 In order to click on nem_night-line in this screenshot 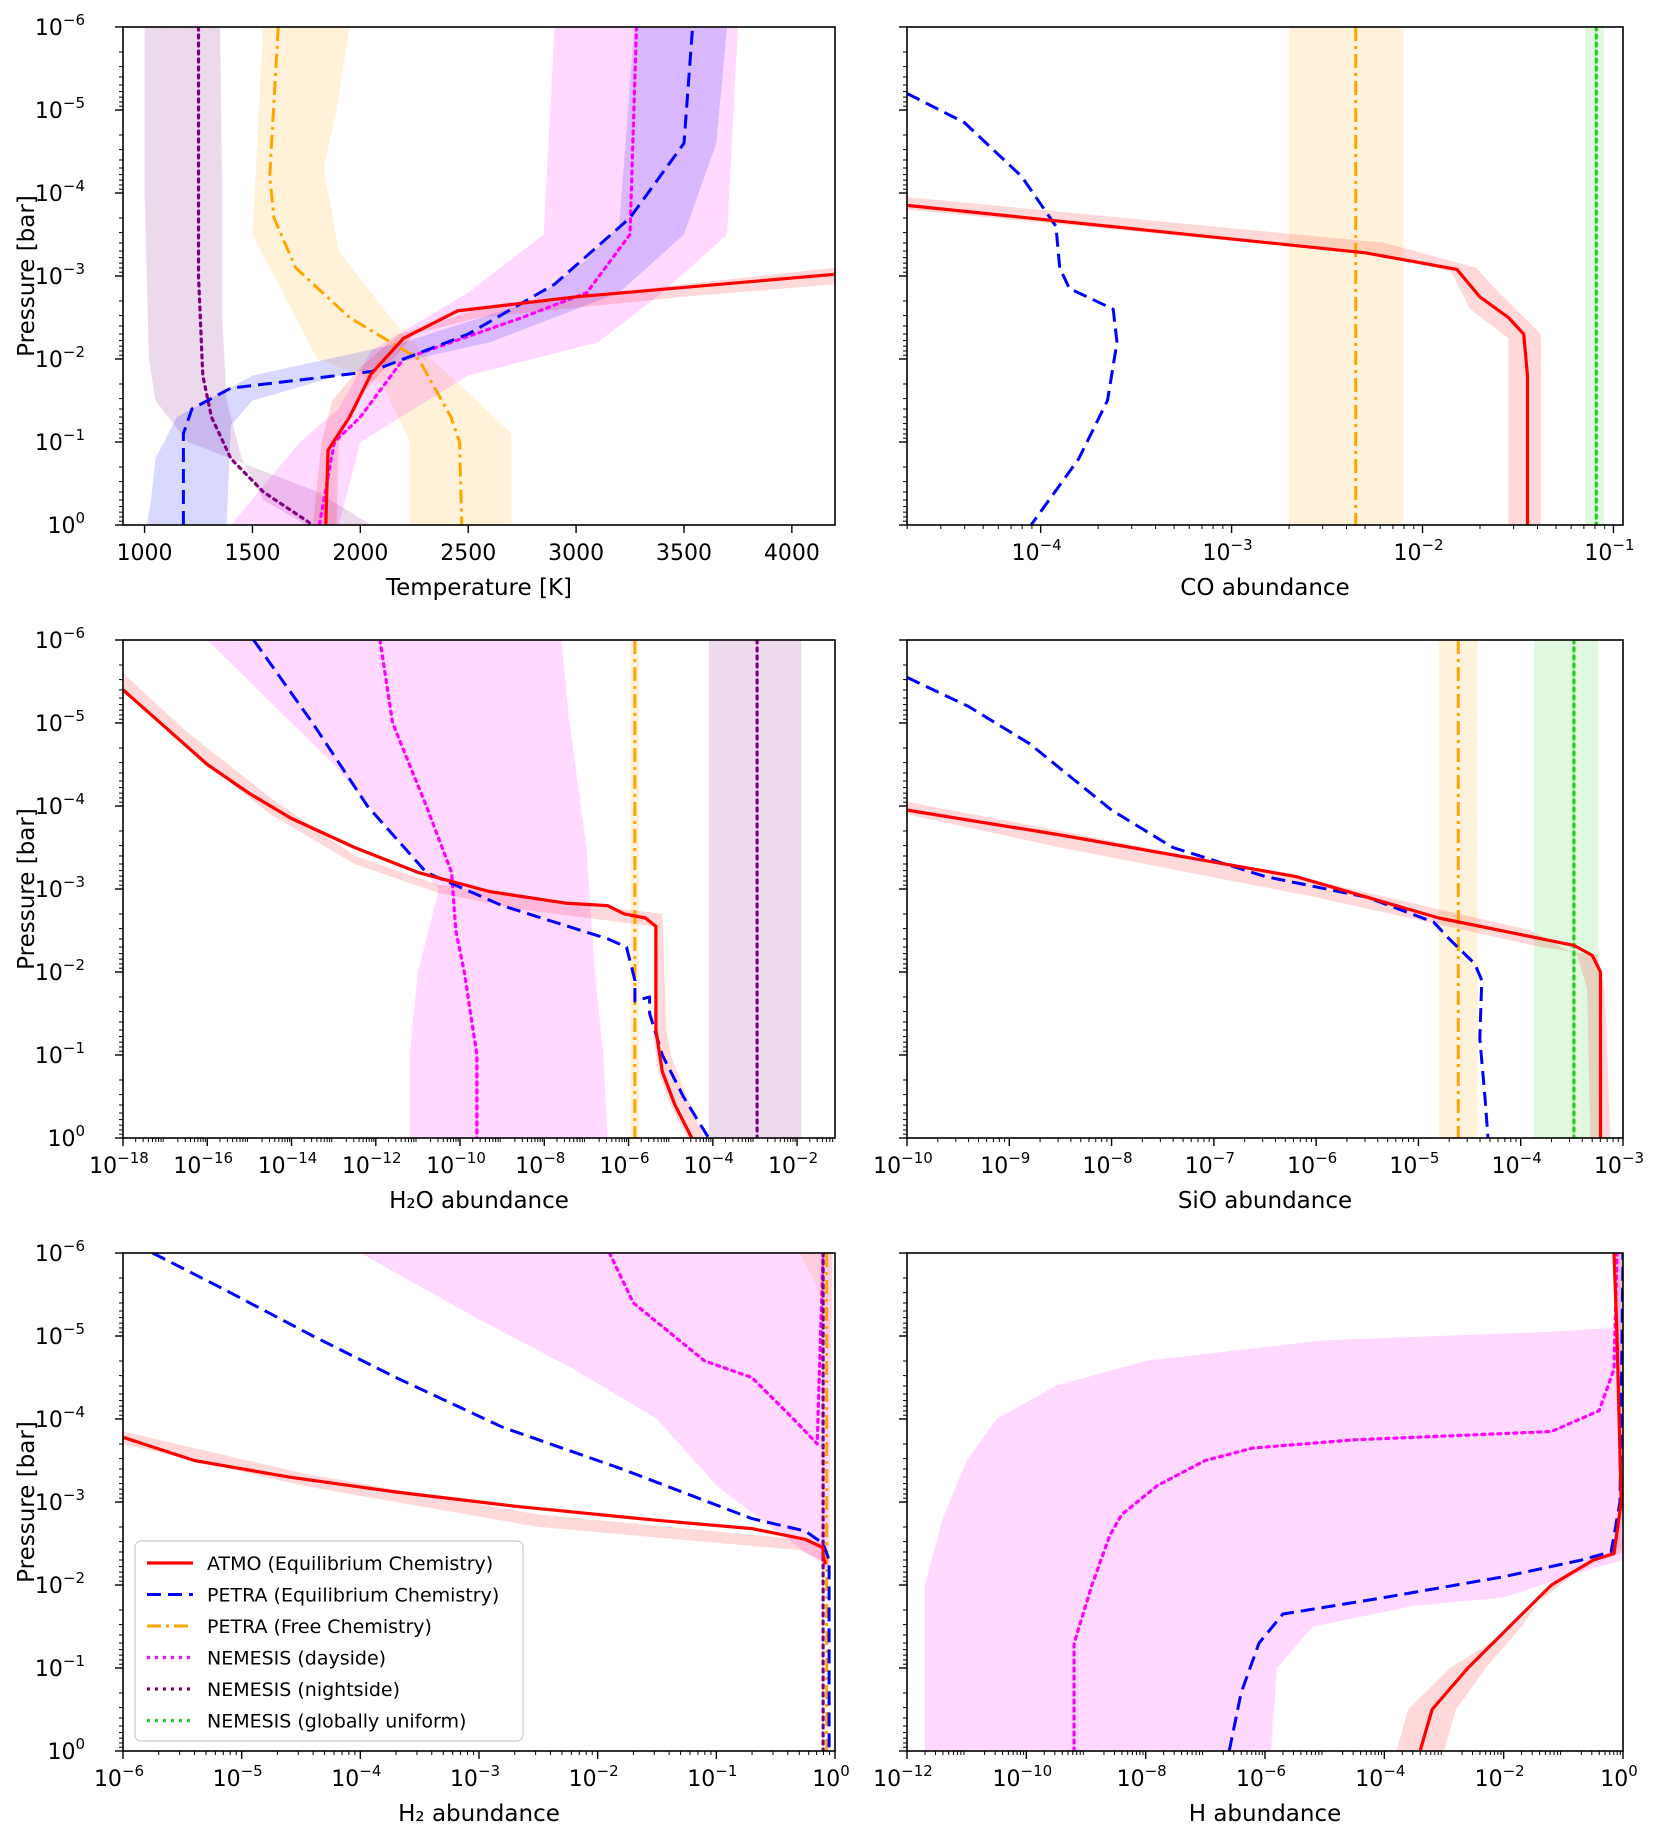, I will do `click(255, 276)`.